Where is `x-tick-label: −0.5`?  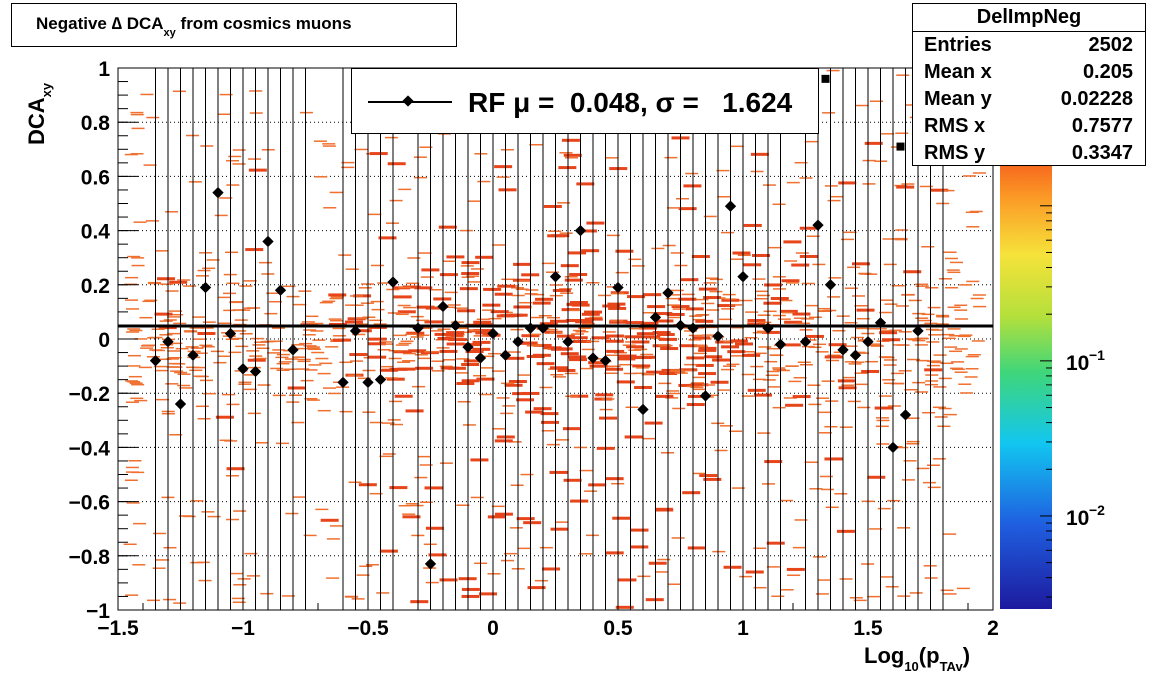 x-tick-label: −0.5 is located at coordinates (368, 628).